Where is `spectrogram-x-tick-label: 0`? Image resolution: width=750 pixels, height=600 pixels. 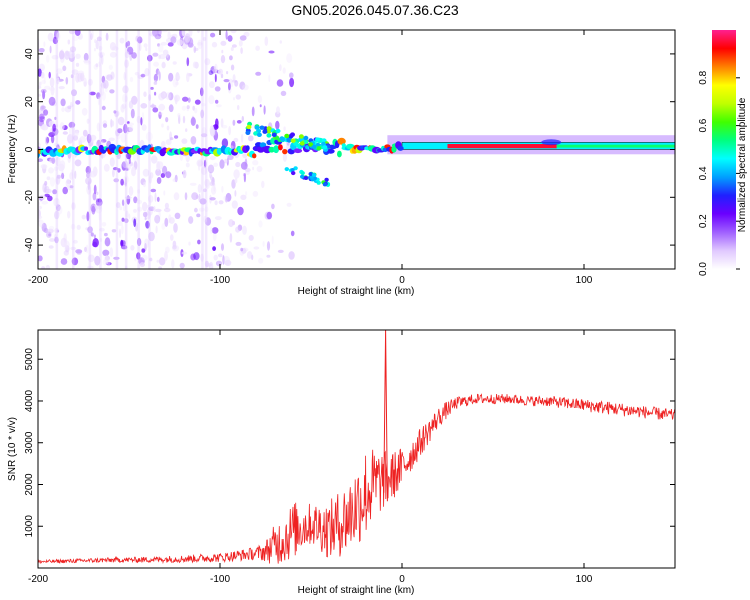 spectrogram-x-tick-label: 0 is located at coordinates (402, 280).